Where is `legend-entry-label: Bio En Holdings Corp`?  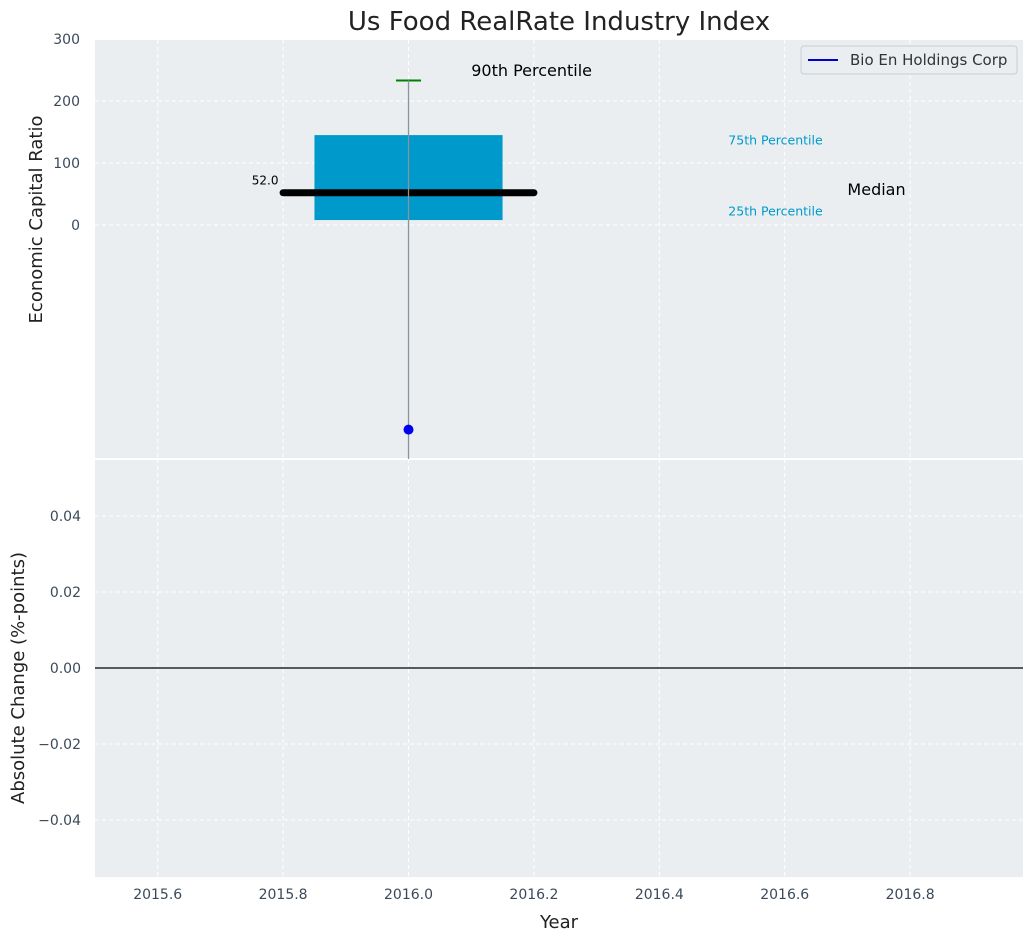
legend-entry-label: Bio En Holdings Corp is located at coordinates (928, 60).